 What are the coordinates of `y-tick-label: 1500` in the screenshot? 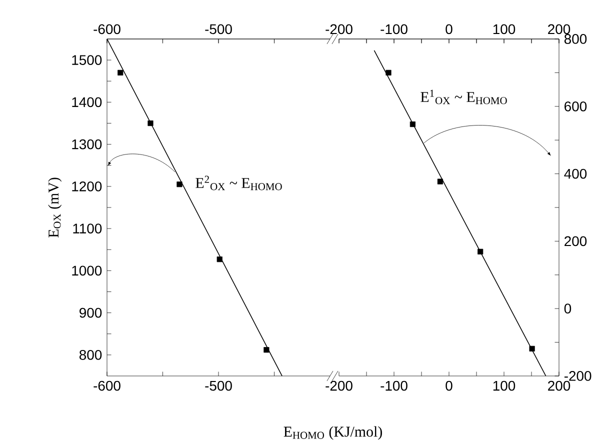 It's located at (87, 60).